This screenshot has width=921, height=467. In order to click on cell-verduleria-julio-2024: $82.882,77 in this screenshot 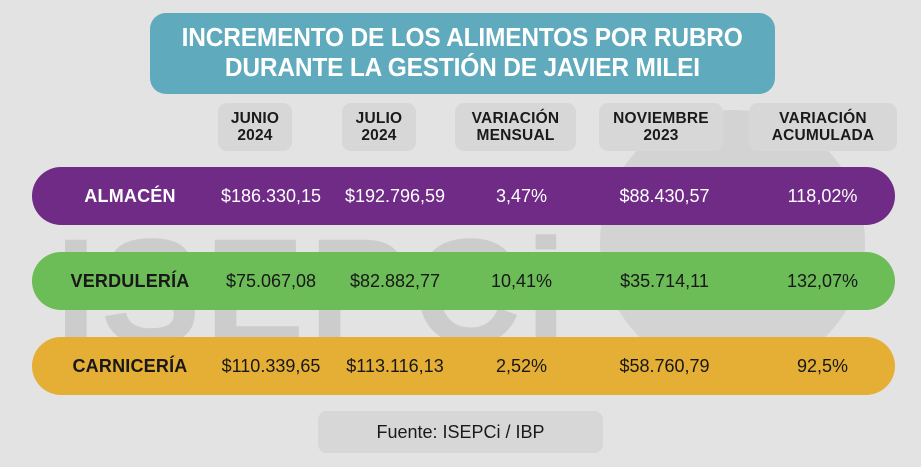, I will do `click(395, 280)`.